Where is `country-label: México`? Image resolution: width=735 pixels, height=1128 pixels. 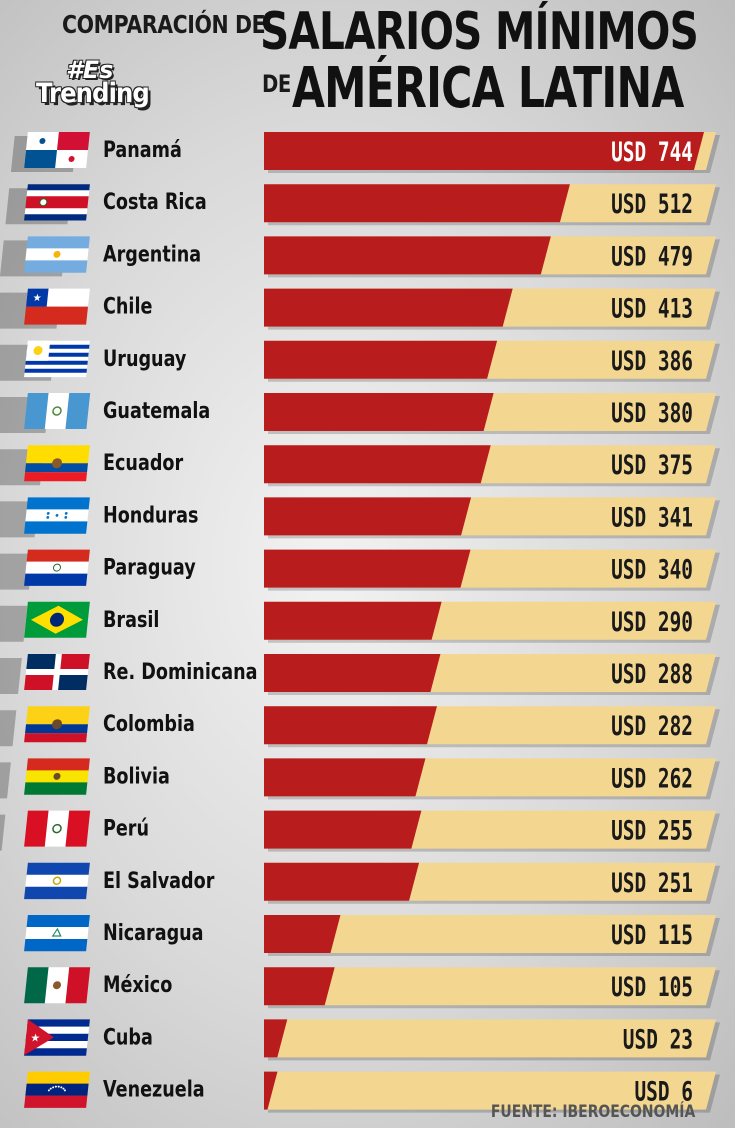
country-label: México is located at coordinates (137, 984).